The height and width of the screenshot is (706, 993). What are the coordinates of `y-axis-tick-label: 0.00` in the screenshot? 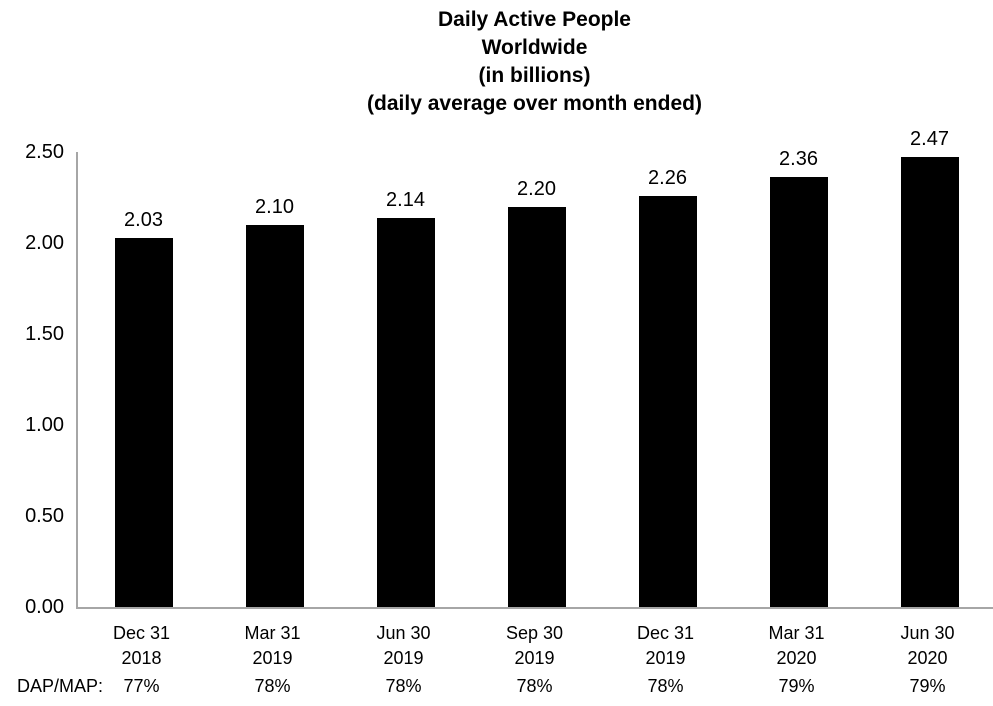 It's located at (44, 607).